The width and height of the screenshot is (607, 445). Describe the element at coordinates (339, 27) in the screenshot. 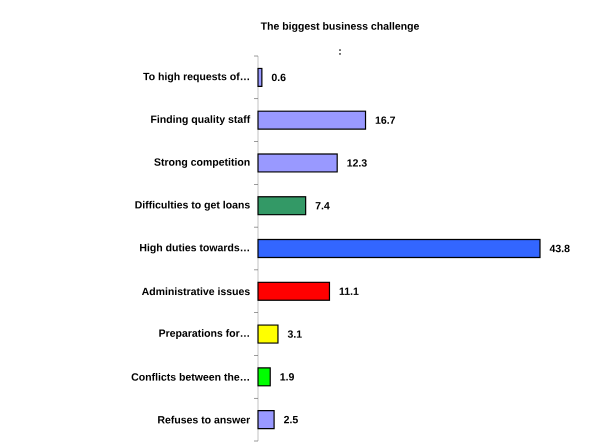

I see `chart-title: The biggest business challenge` at that location.